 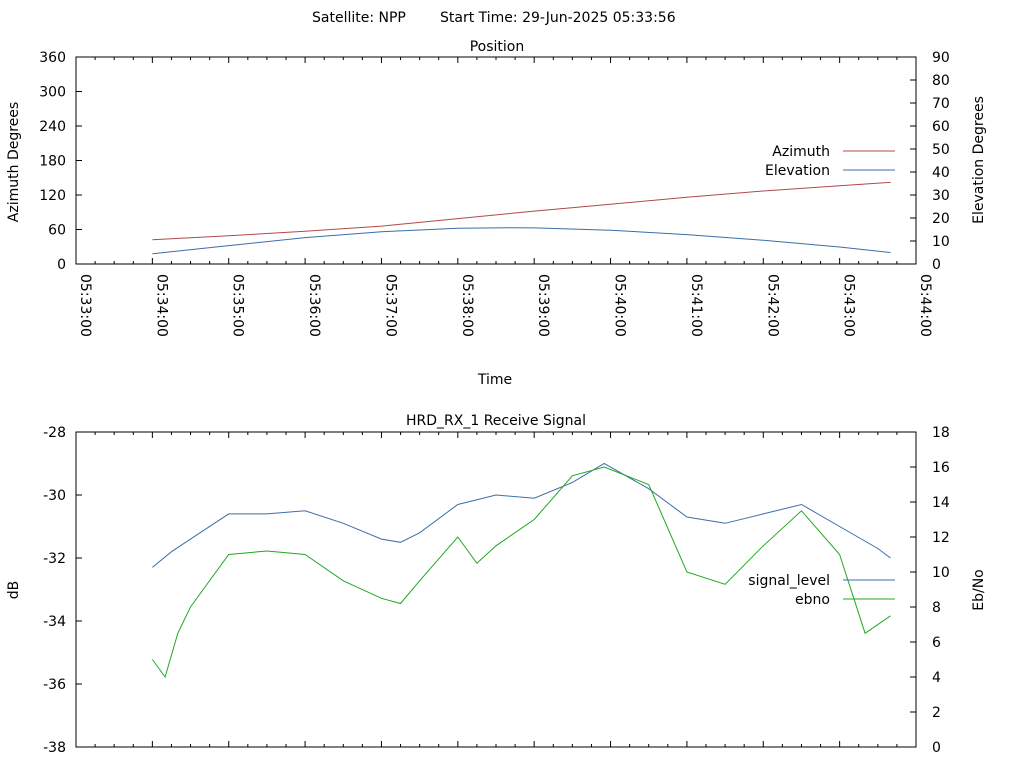 I want to click on signal-y-right-tick-label: 12, so click(x=941, y=538).